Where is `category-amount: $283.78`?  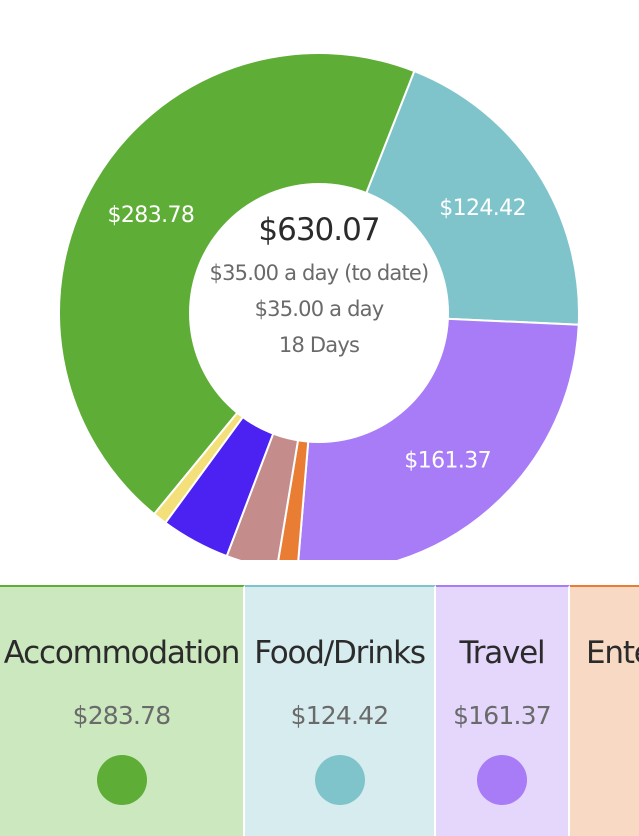
category-amount: $283.78 is located at coordinates (122, 715).